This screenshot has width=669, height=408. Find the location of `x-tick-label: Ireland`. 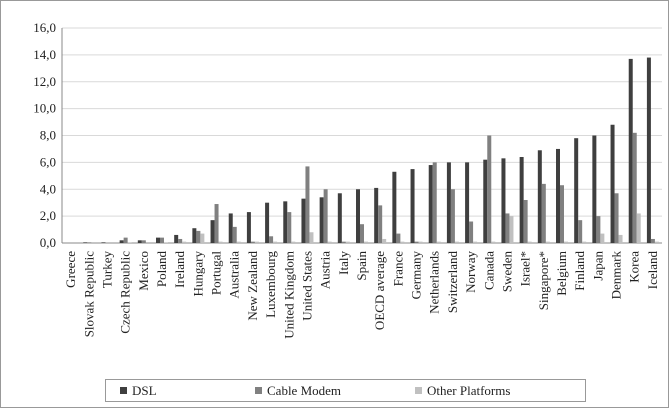

x-tick-label: Ireland is located at coordinates (179, 269).